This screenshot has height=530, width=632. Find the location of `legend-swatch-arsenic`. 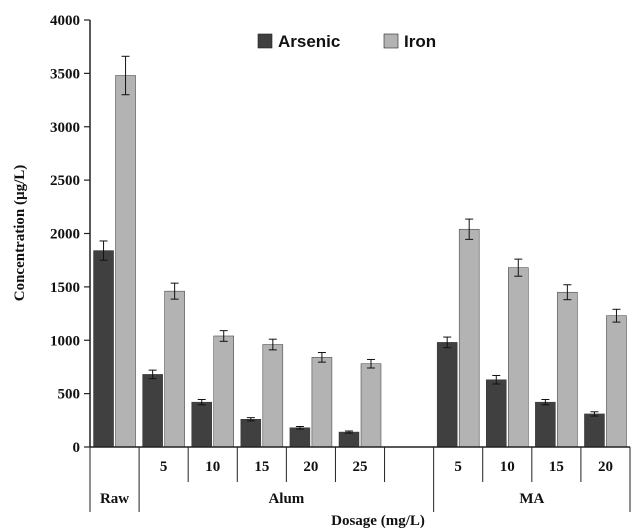

legend-swatch-arsenic is located at coordinates (265, 41).